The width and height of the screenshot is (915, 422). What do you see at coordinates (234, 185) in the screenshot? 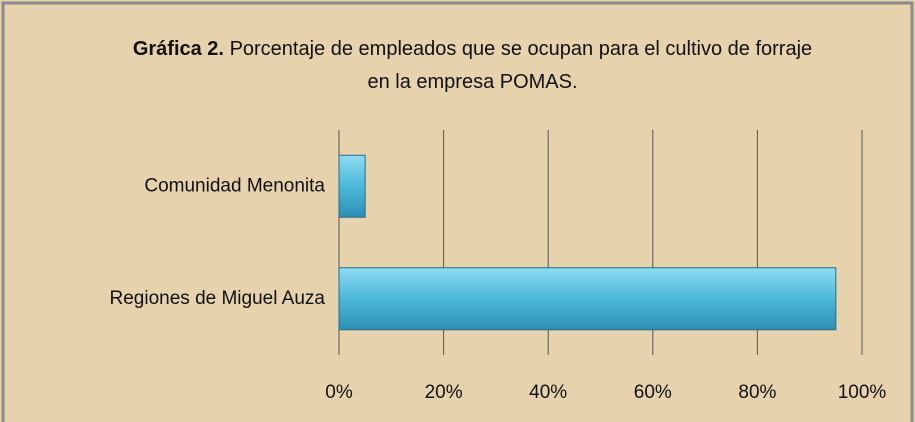
I see `y-tick-label: Comunidad Menonita` at bounding box center [234, 185].